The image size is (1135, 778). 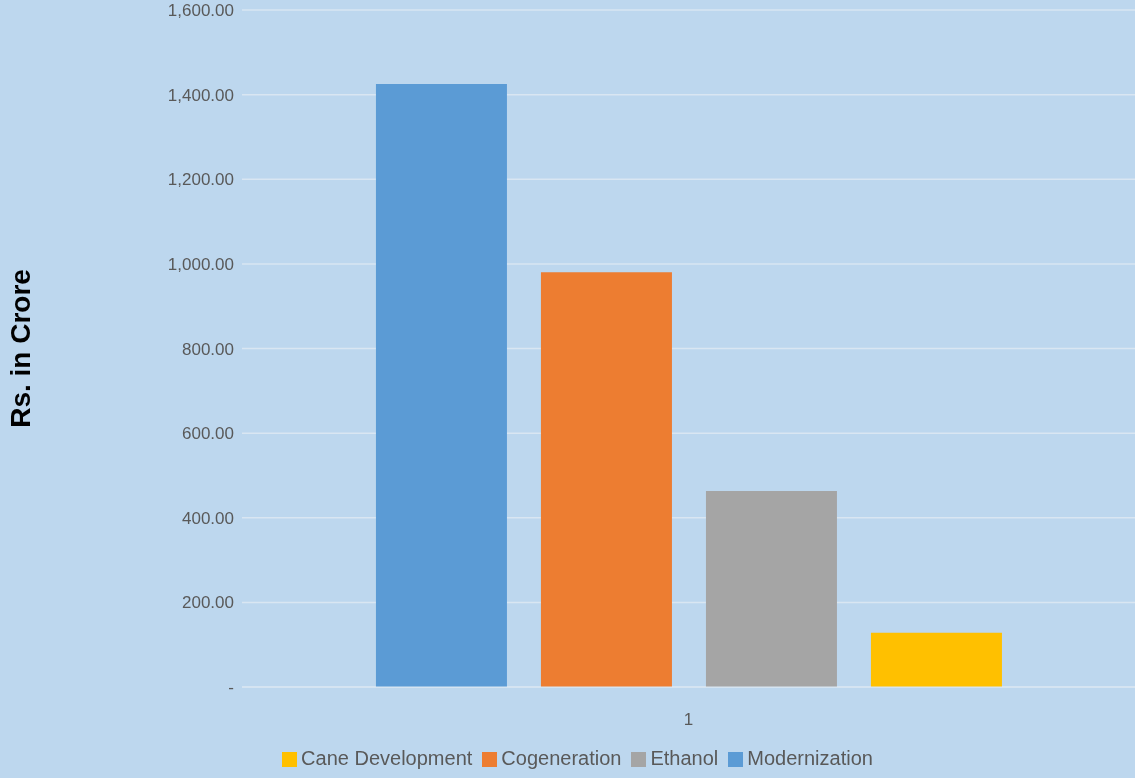 What do you see at coordinates (200, 180) in the screenshot?
I see `y-tick-label: 1,200.00` at bounding box center [200, 180].